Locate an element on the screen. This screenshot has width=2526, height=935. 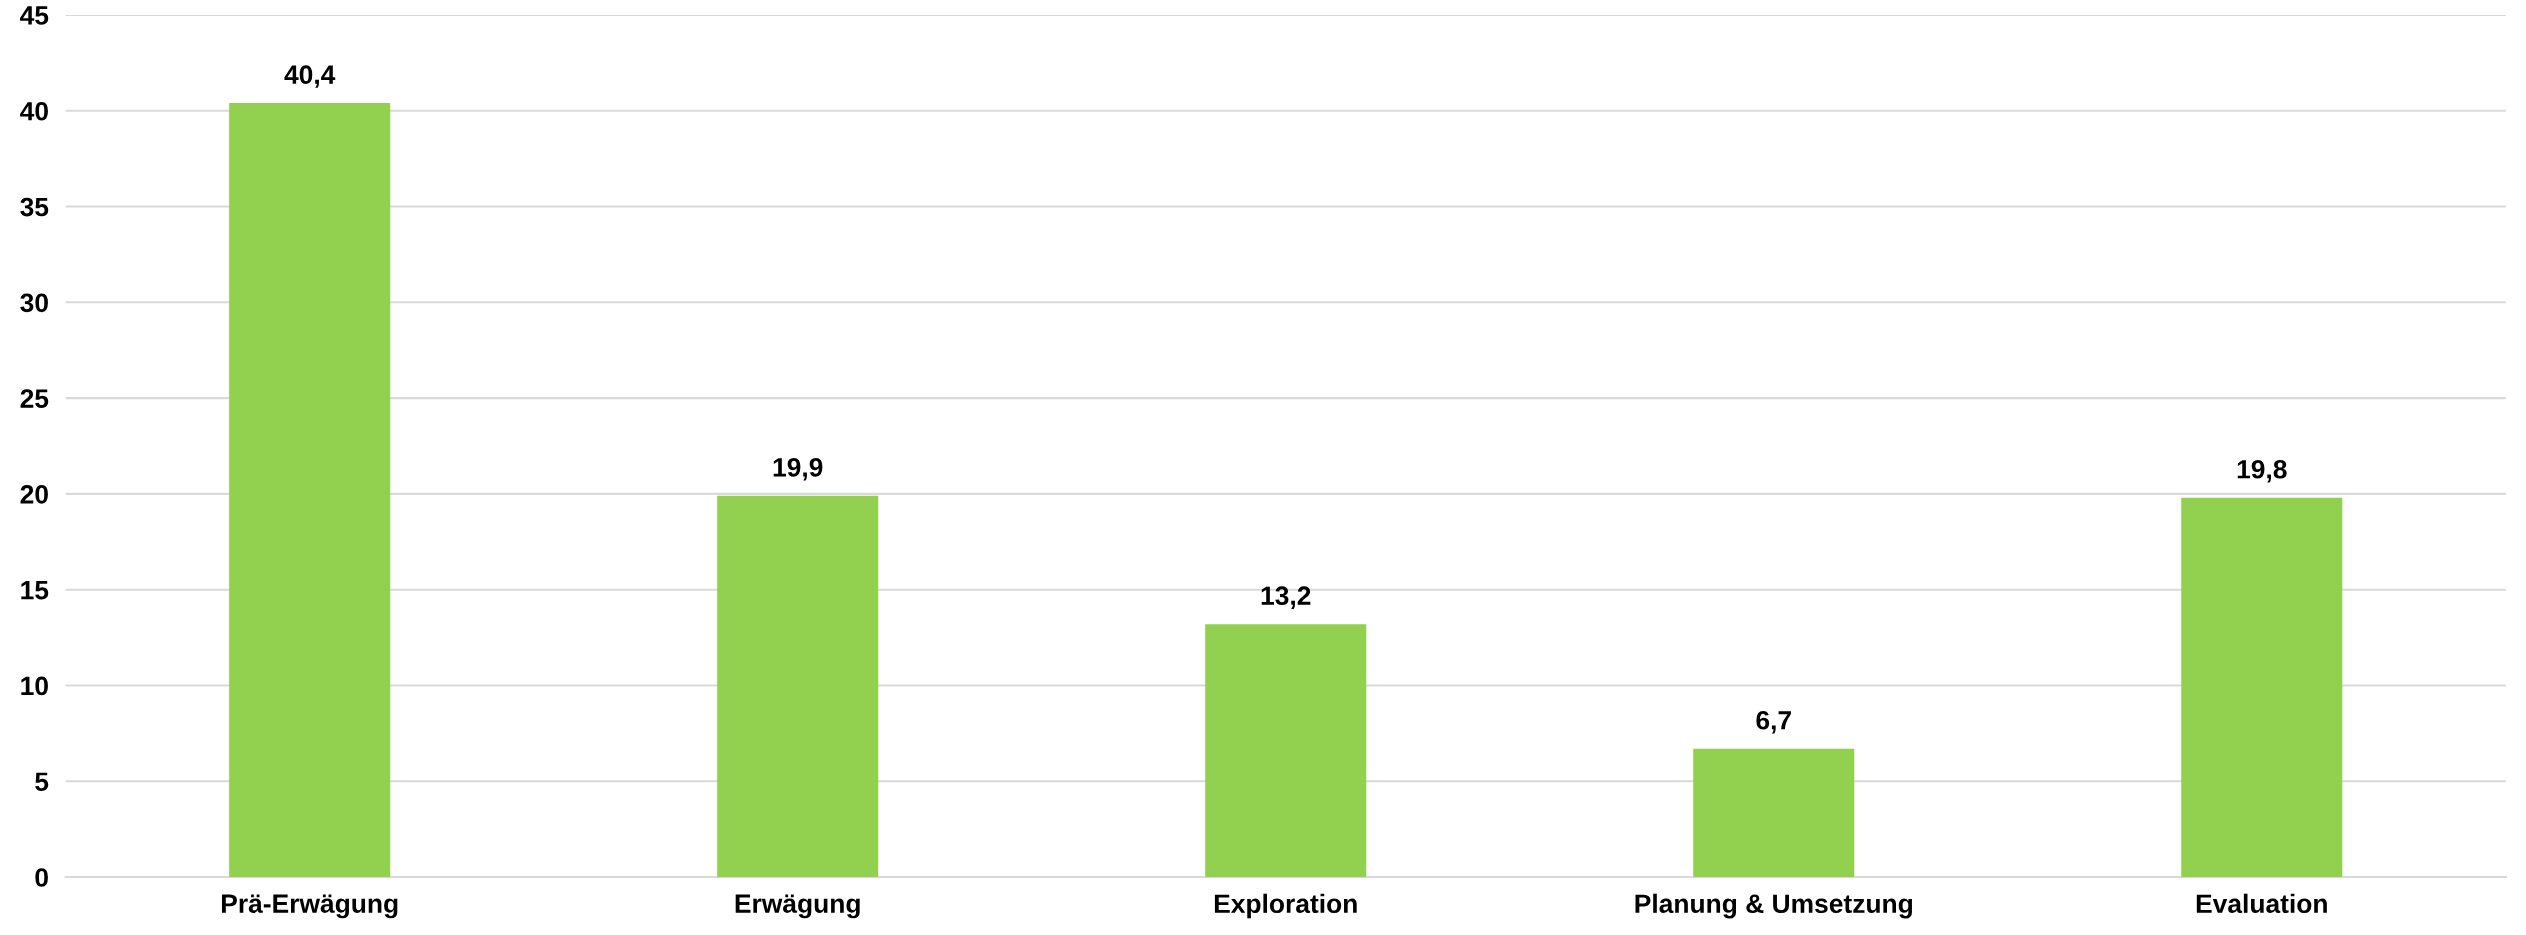
y-tick-label: 25 is located at coordinates (34, 398).